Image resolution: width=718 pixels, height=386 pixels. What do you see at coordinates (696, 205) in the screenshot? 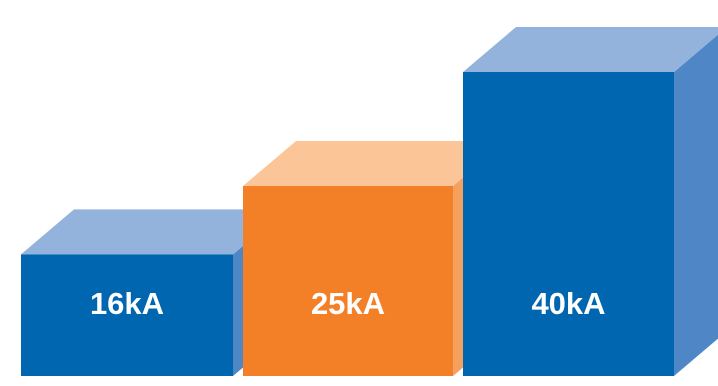
I see `bar-side-face` at bounding box center [696, 205].